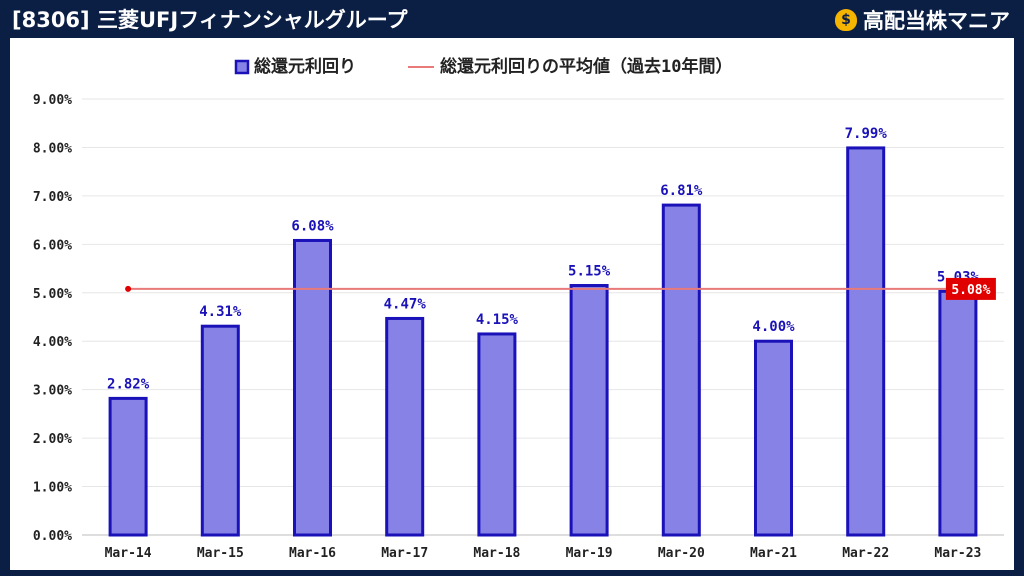 The image size is (1024, 576). Describe the element at coordinates (773, 553) in the screenshot. I see `x-tick-label: Mar-21` at that location.